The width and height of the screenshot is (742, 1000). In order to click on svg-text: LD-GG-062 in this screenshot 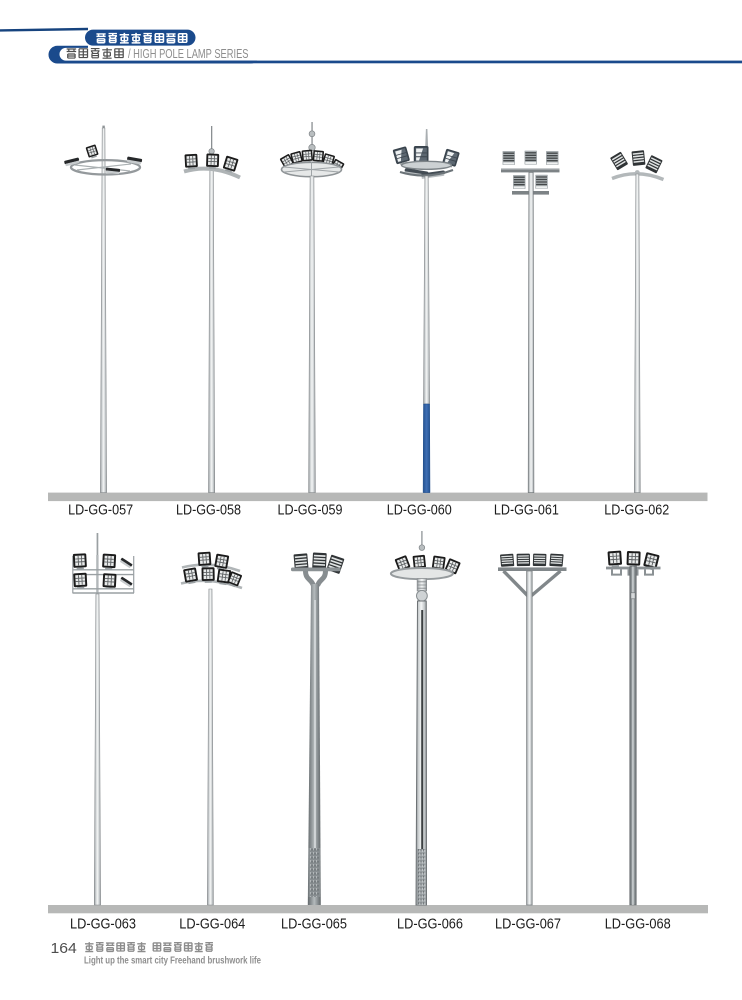, I will do `click(636, 511)`.